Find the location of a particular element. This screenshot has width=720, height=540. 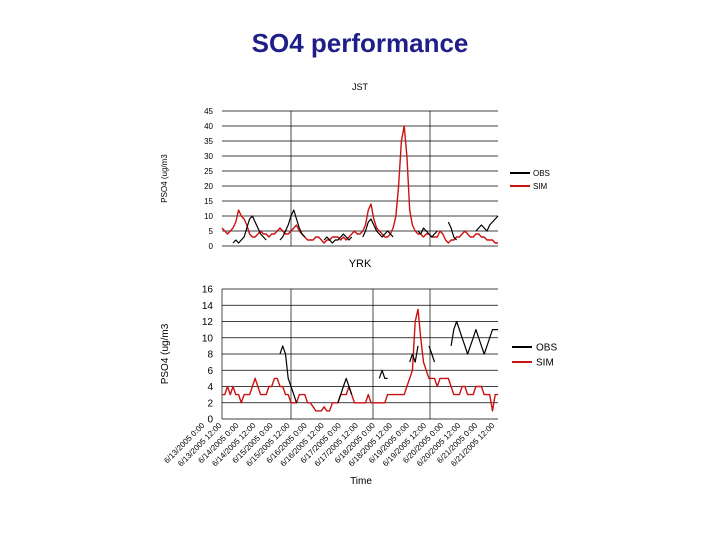

y-tick-label: 45 is located at coordinates (208, 111).